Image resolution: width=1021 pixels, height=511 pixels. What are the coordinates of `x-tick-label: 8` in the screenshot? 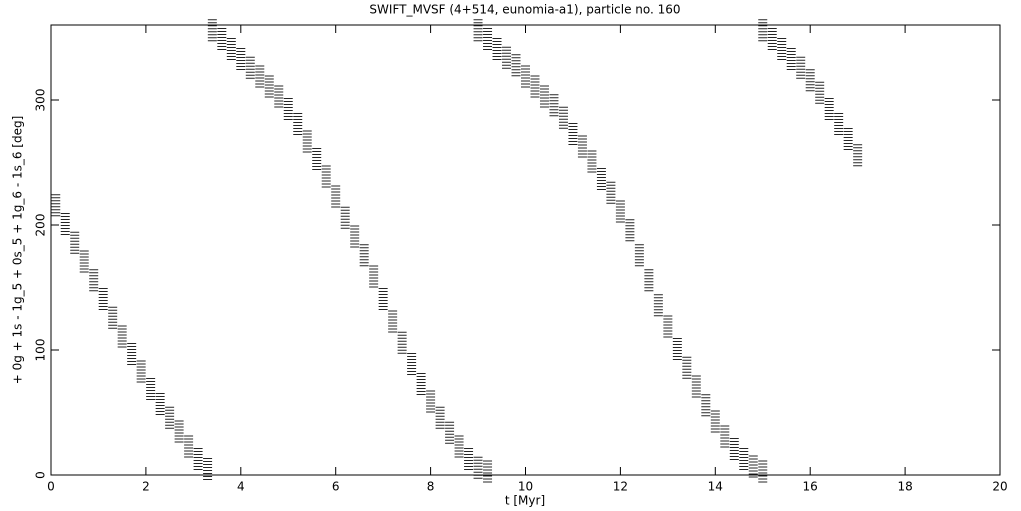 It's located at (431, 487).